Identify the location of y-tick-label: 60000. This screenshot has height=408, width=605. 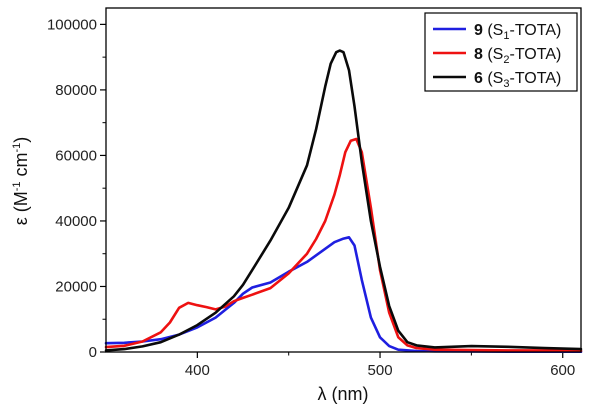
(76, 155).